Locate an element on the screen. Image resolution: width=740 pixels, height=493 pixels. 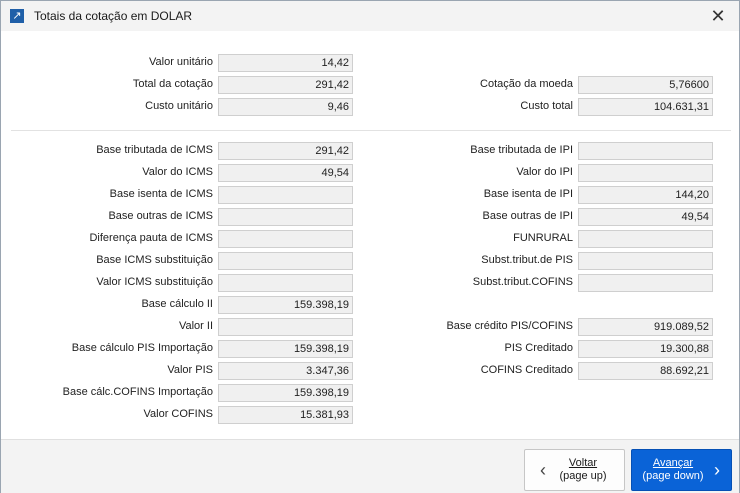
field-subst-pis is located at coordinates (645, 261).